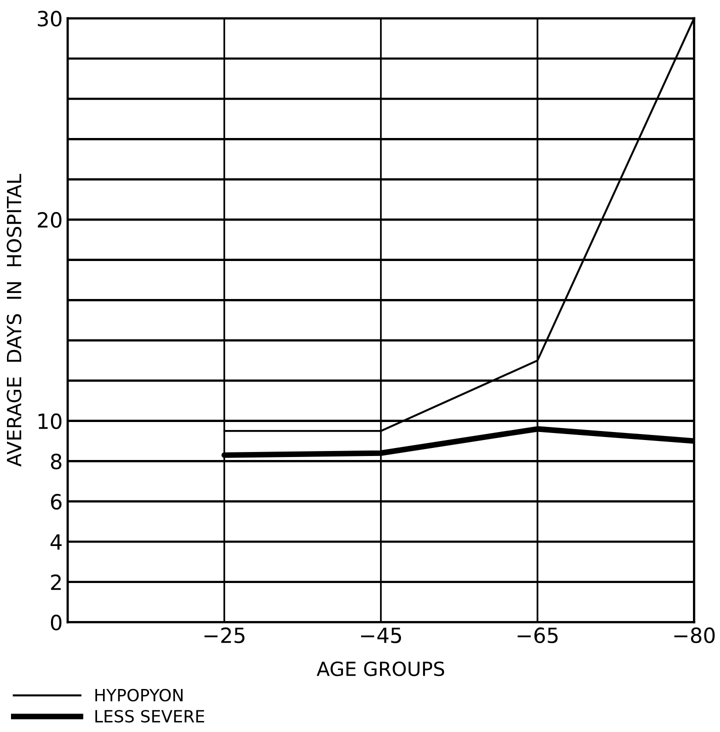 This screenshot has height=732, width=720. I want to click on y-tick-label: 20, so click(50, 220).